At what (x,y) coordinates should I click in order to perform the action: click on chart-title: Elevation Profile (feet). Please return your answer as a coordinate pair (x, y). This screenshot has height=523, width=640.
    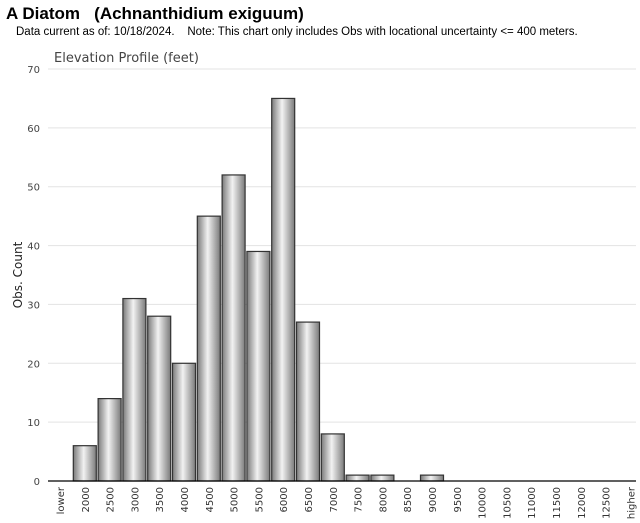
    Looking at the image, I should click on (126, 58).